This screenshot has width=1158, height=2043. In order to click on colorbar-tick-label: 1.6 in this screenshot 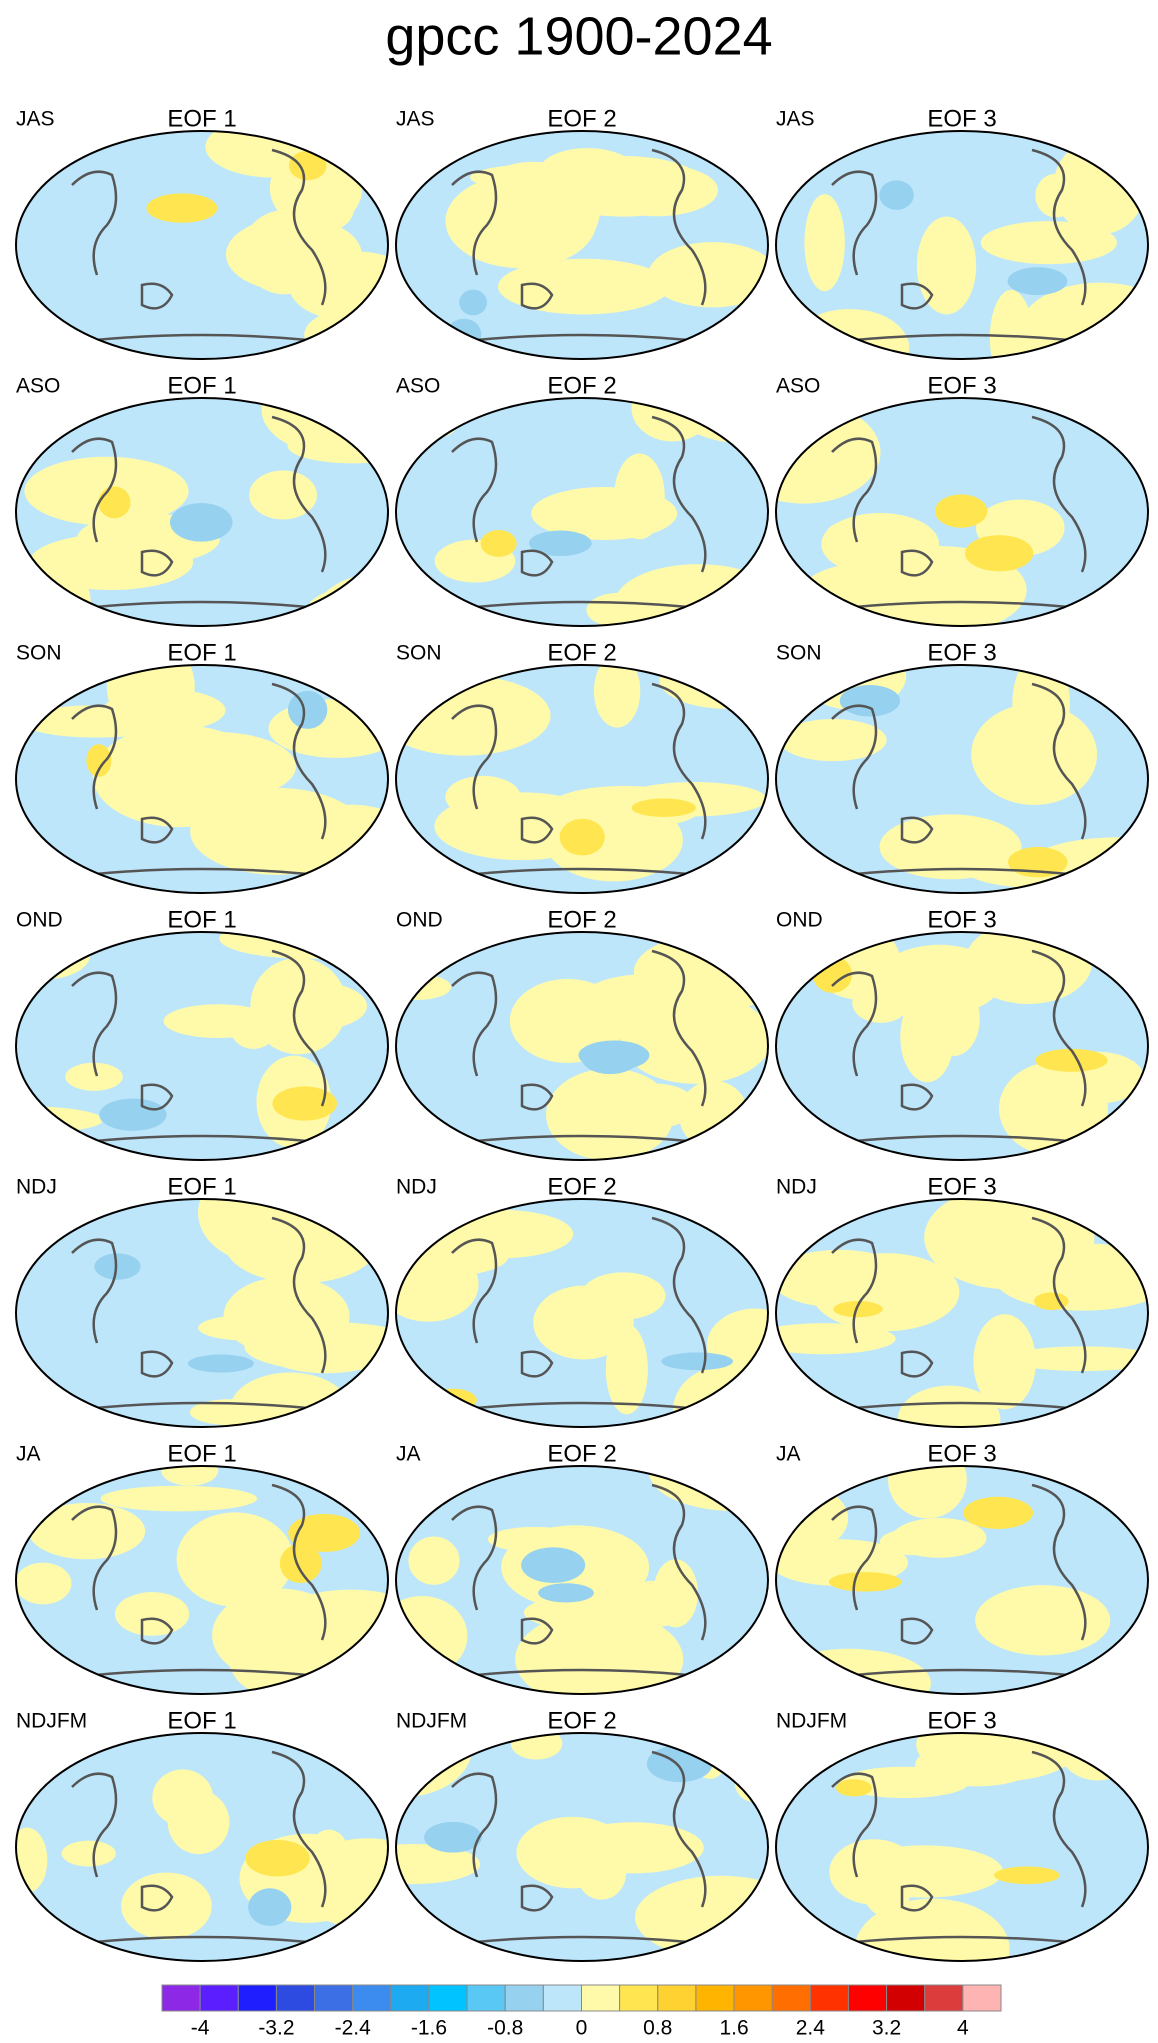, I will do `click(733, 2028)`.